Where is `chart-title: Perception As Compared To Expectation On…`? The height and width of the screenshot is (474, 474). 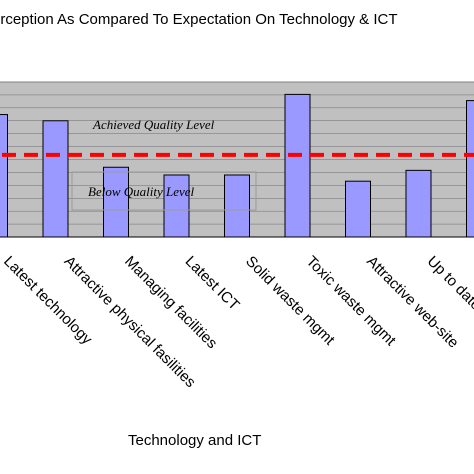 chart-title: Perception As Compared To Expectation On… is located at coordinates (199, 19).